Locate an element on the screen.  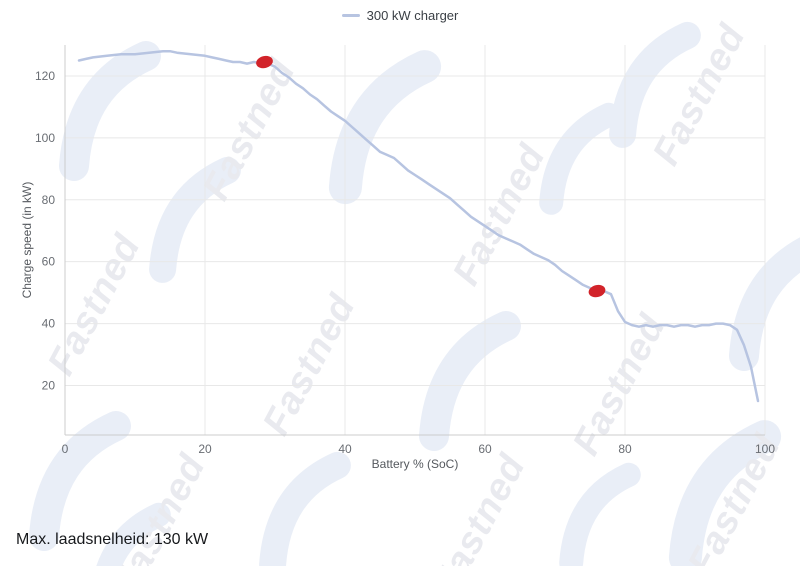
x-tick-label: 100 is located at coordinates (765, 449).